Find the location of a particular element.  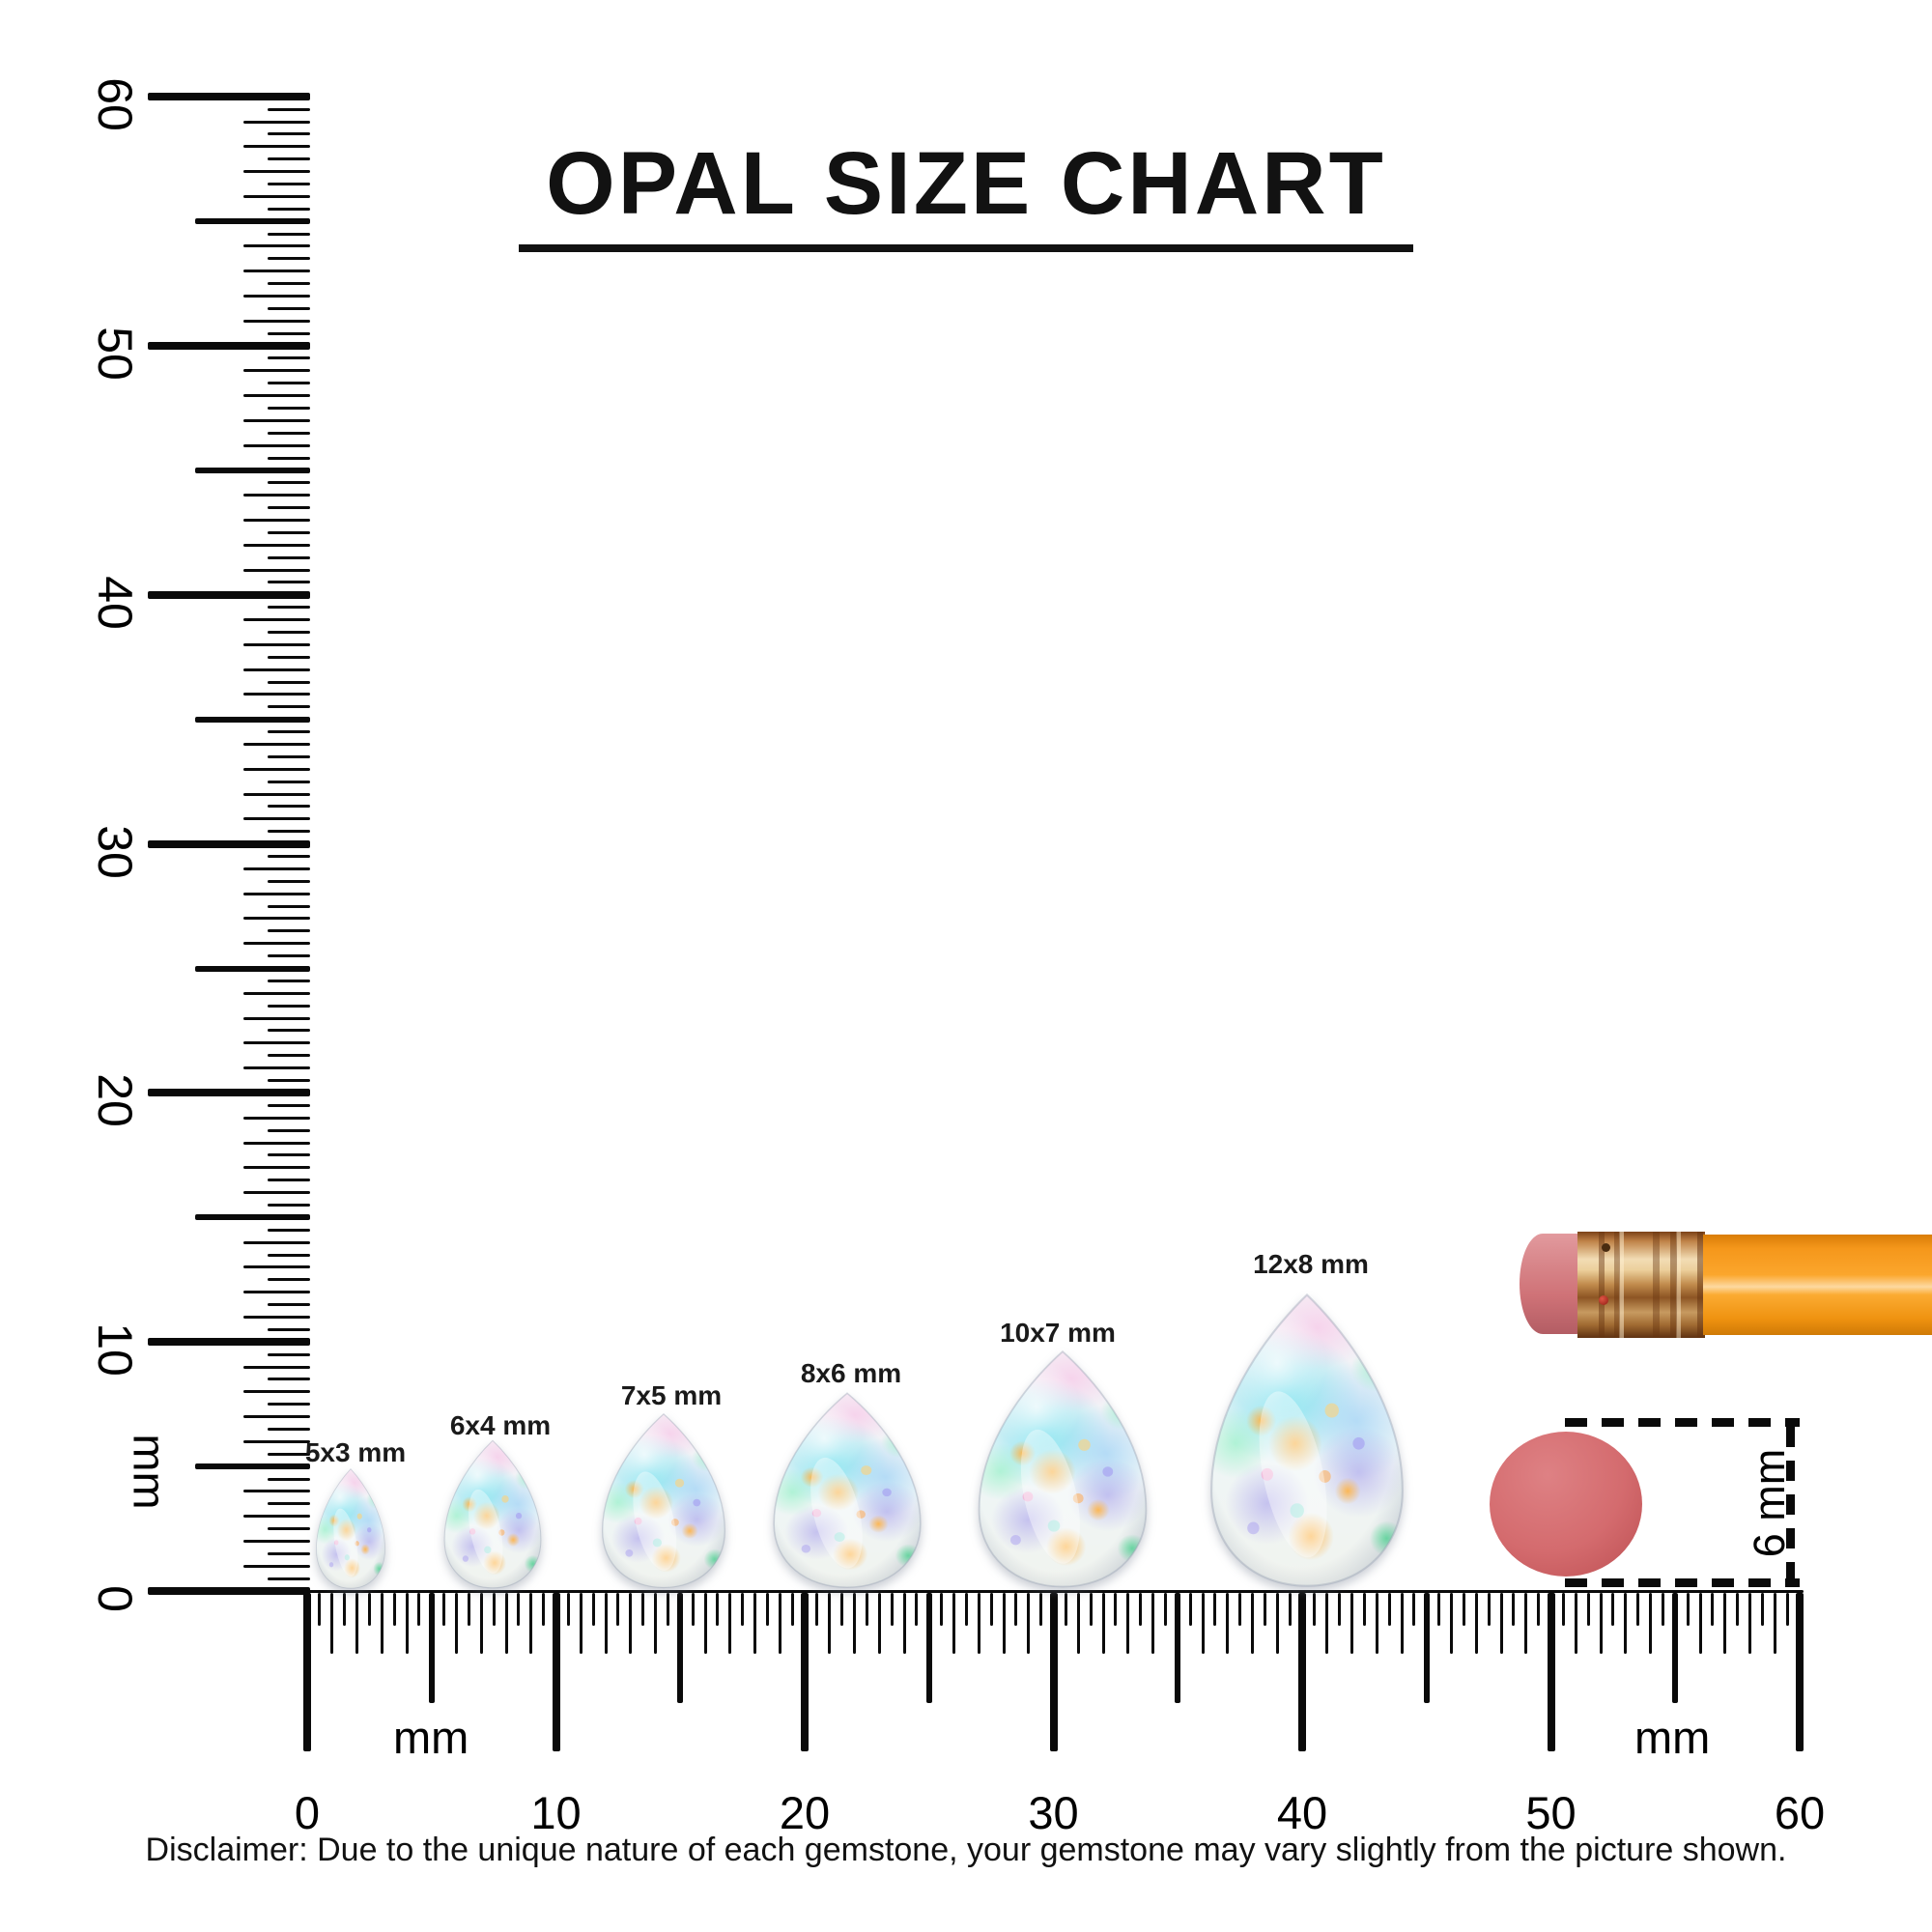

pencil-eraser-tip is located at coordinates (1550, 1284).